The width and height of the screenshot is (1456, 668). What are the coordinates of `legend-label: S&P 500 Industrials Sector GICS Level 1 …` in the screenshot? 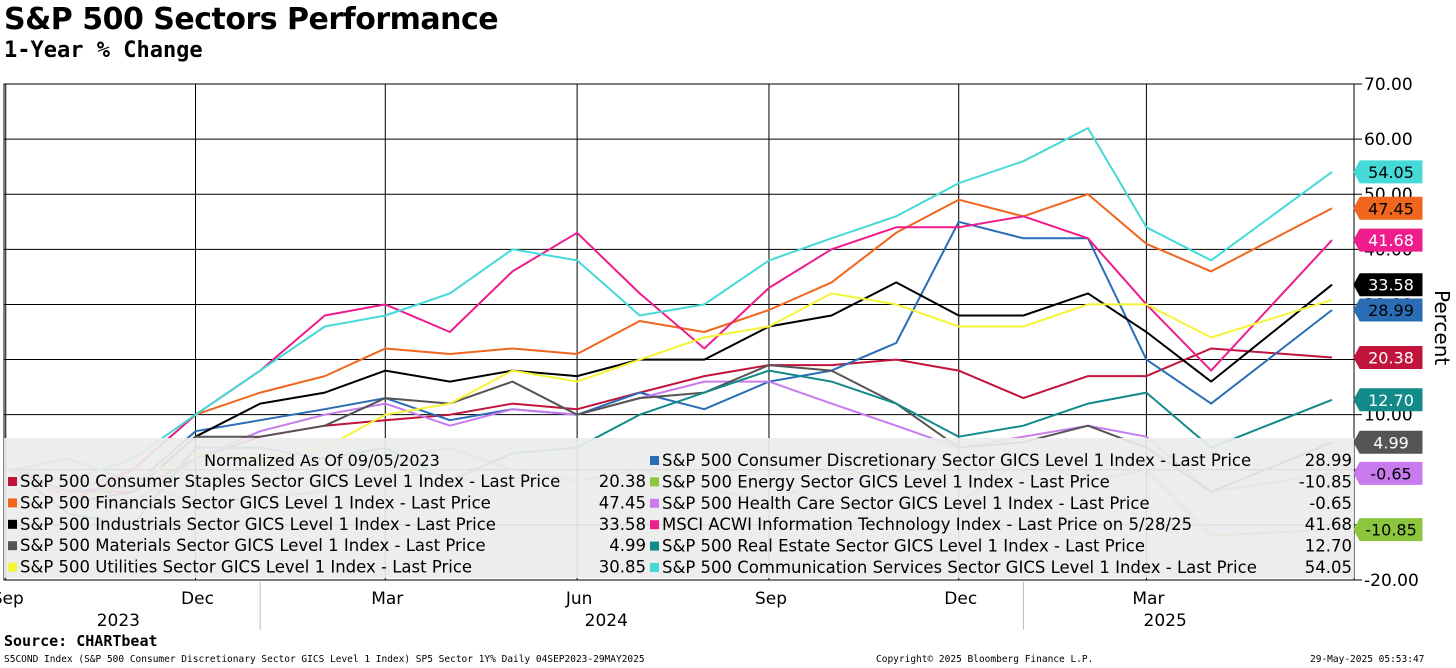 It's located at (258, 524).